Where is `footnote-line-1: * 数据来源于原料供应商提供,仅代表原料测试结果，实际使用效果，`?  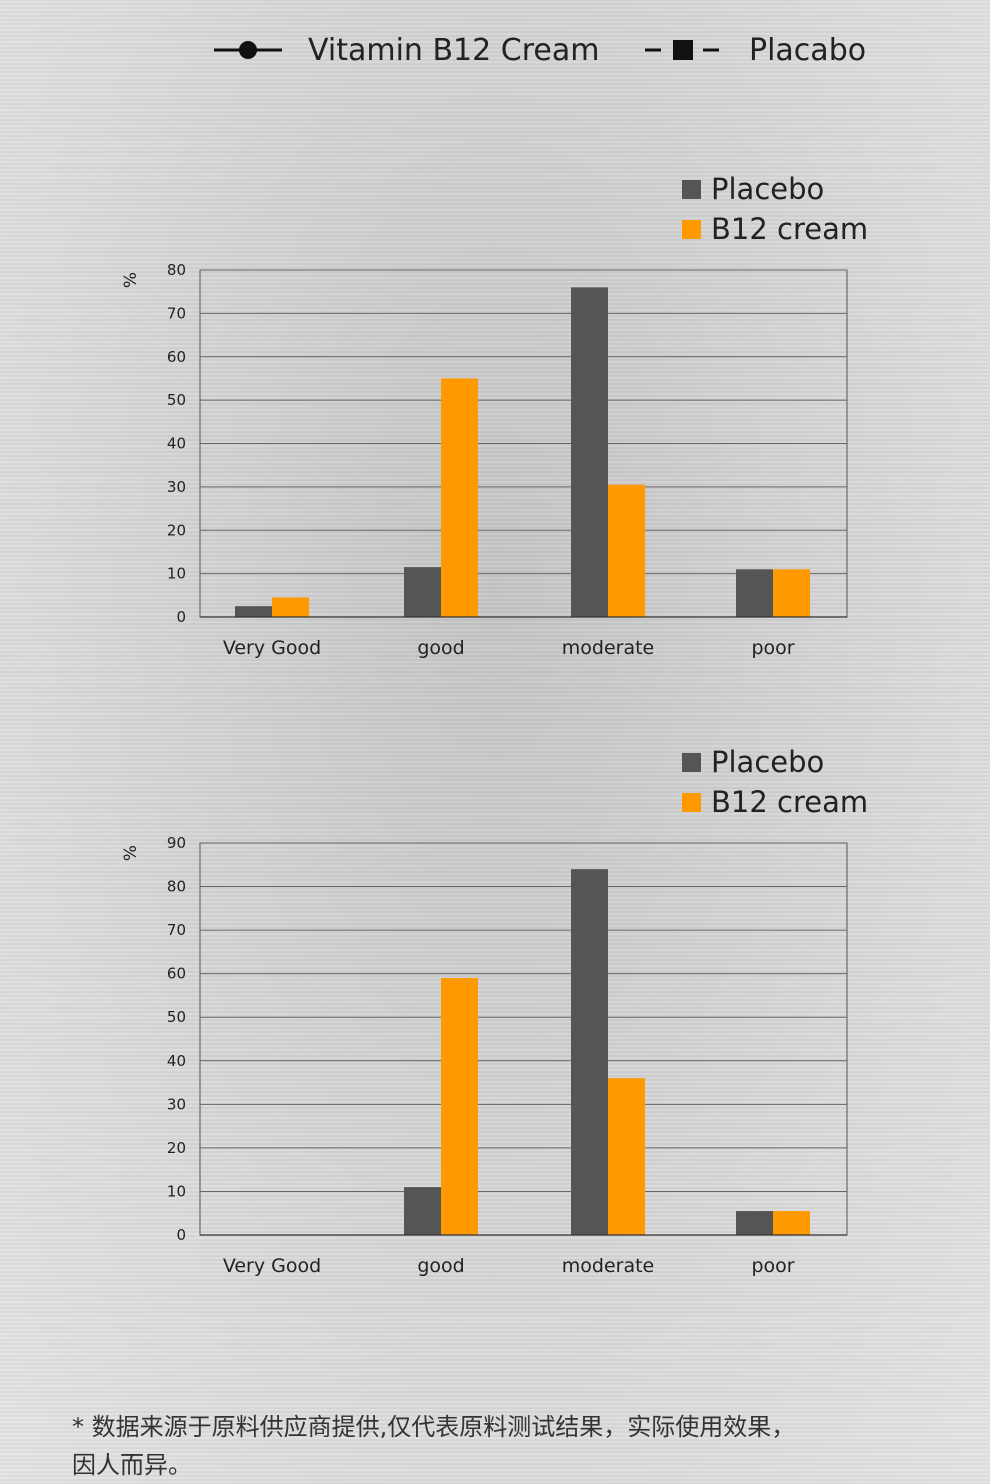
footnote-line-1: * 数据来源于原料供应商提供,仅代表原料测试结果，实际使用效果， is located at coordinates (434, 1427).